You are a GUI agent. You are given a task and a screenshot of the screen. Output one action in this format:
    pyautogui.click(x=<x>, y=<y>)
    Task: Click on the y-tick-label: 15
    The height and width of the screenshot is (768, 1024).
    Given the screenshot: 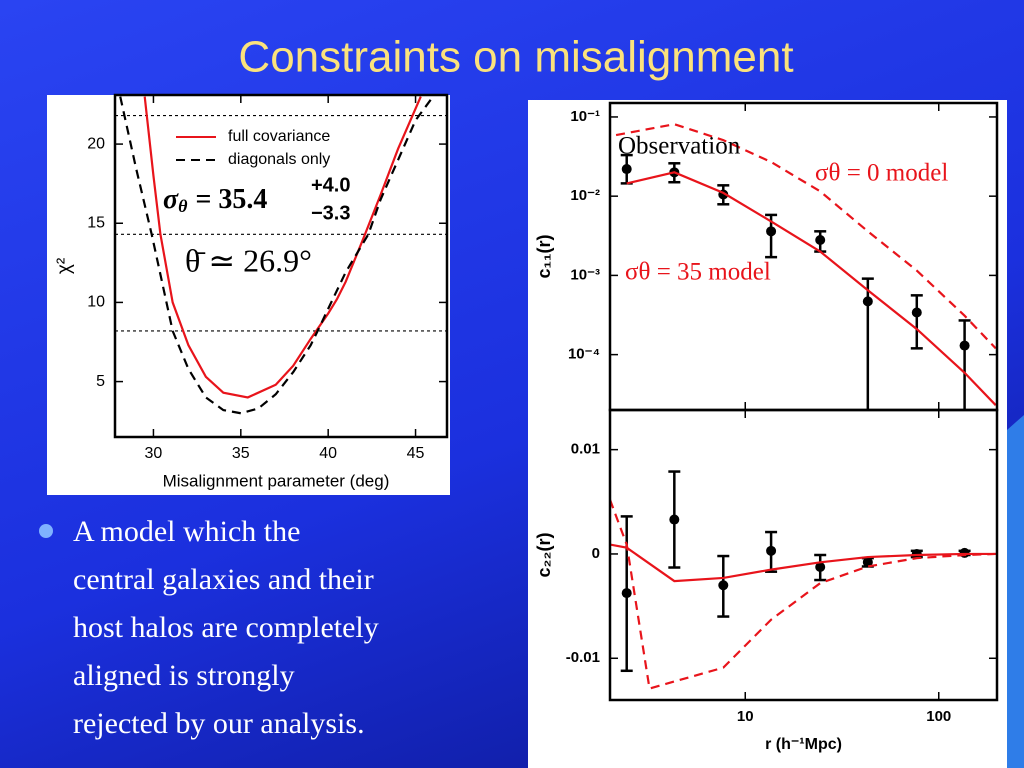 What is the action you would take?
    pyautogui.click(x=96, y=222)
    